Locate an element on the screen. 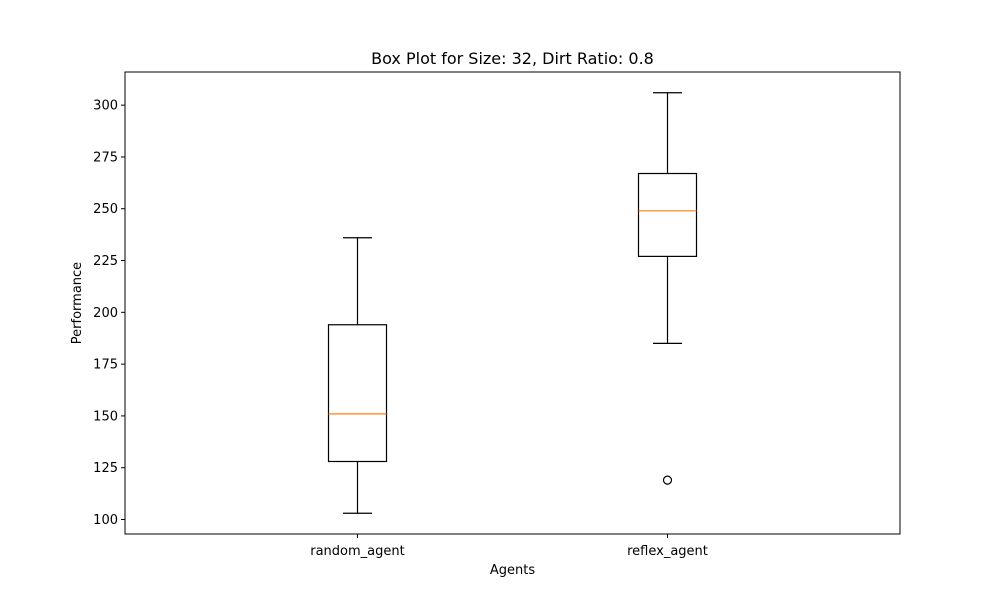 The width and height of the screenshot is (1000, 600). y-tick-label: 300 is located at coordinates (105, 106).